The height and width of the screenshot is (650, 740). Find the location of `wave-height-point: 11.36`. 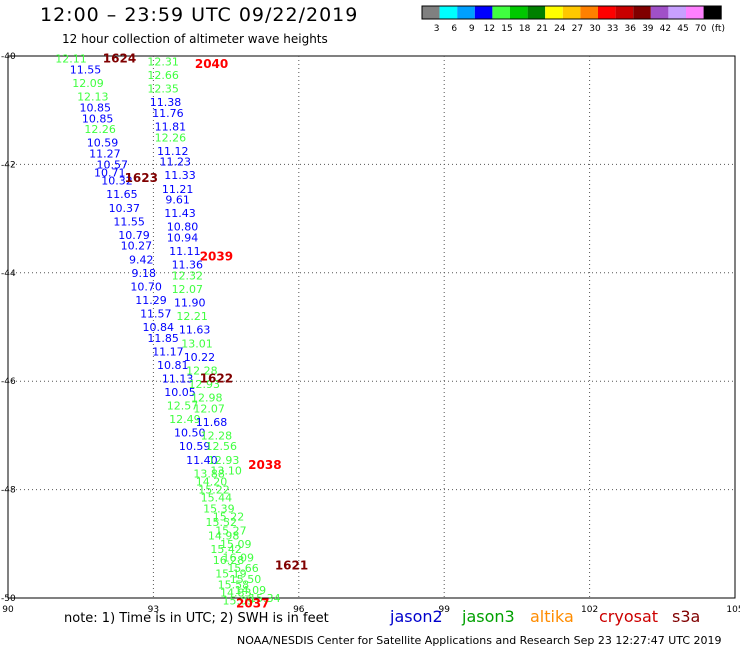

wave-height-point: 11.36 is located at coordinates (188, 265).